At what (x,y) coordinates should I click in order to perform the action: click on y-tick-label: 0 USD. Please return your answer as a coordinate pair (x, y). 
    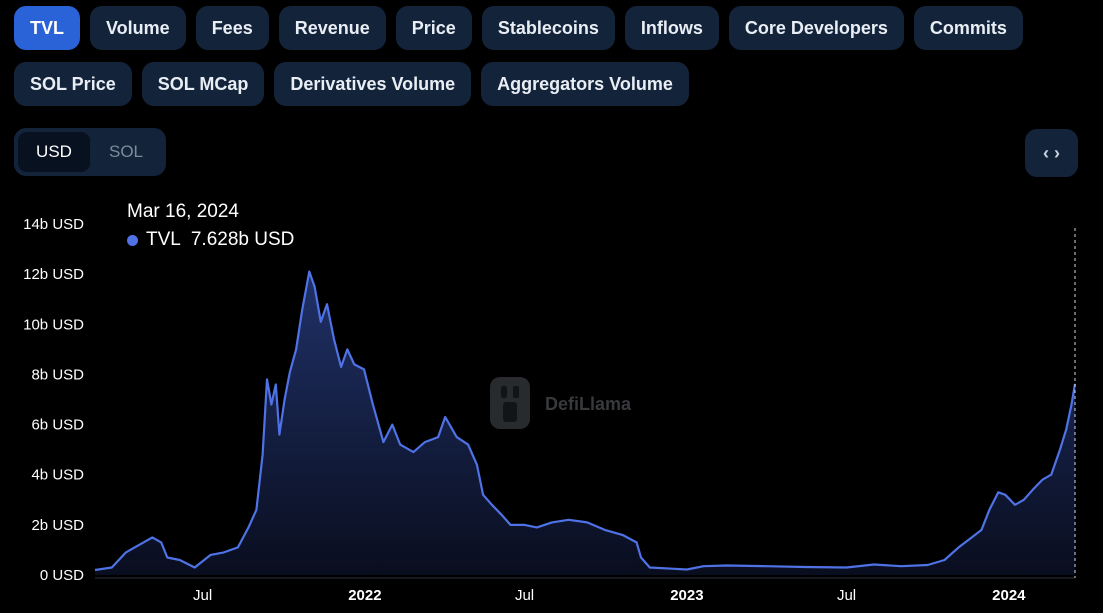
    Looking at the image, I should click on (62, 575).